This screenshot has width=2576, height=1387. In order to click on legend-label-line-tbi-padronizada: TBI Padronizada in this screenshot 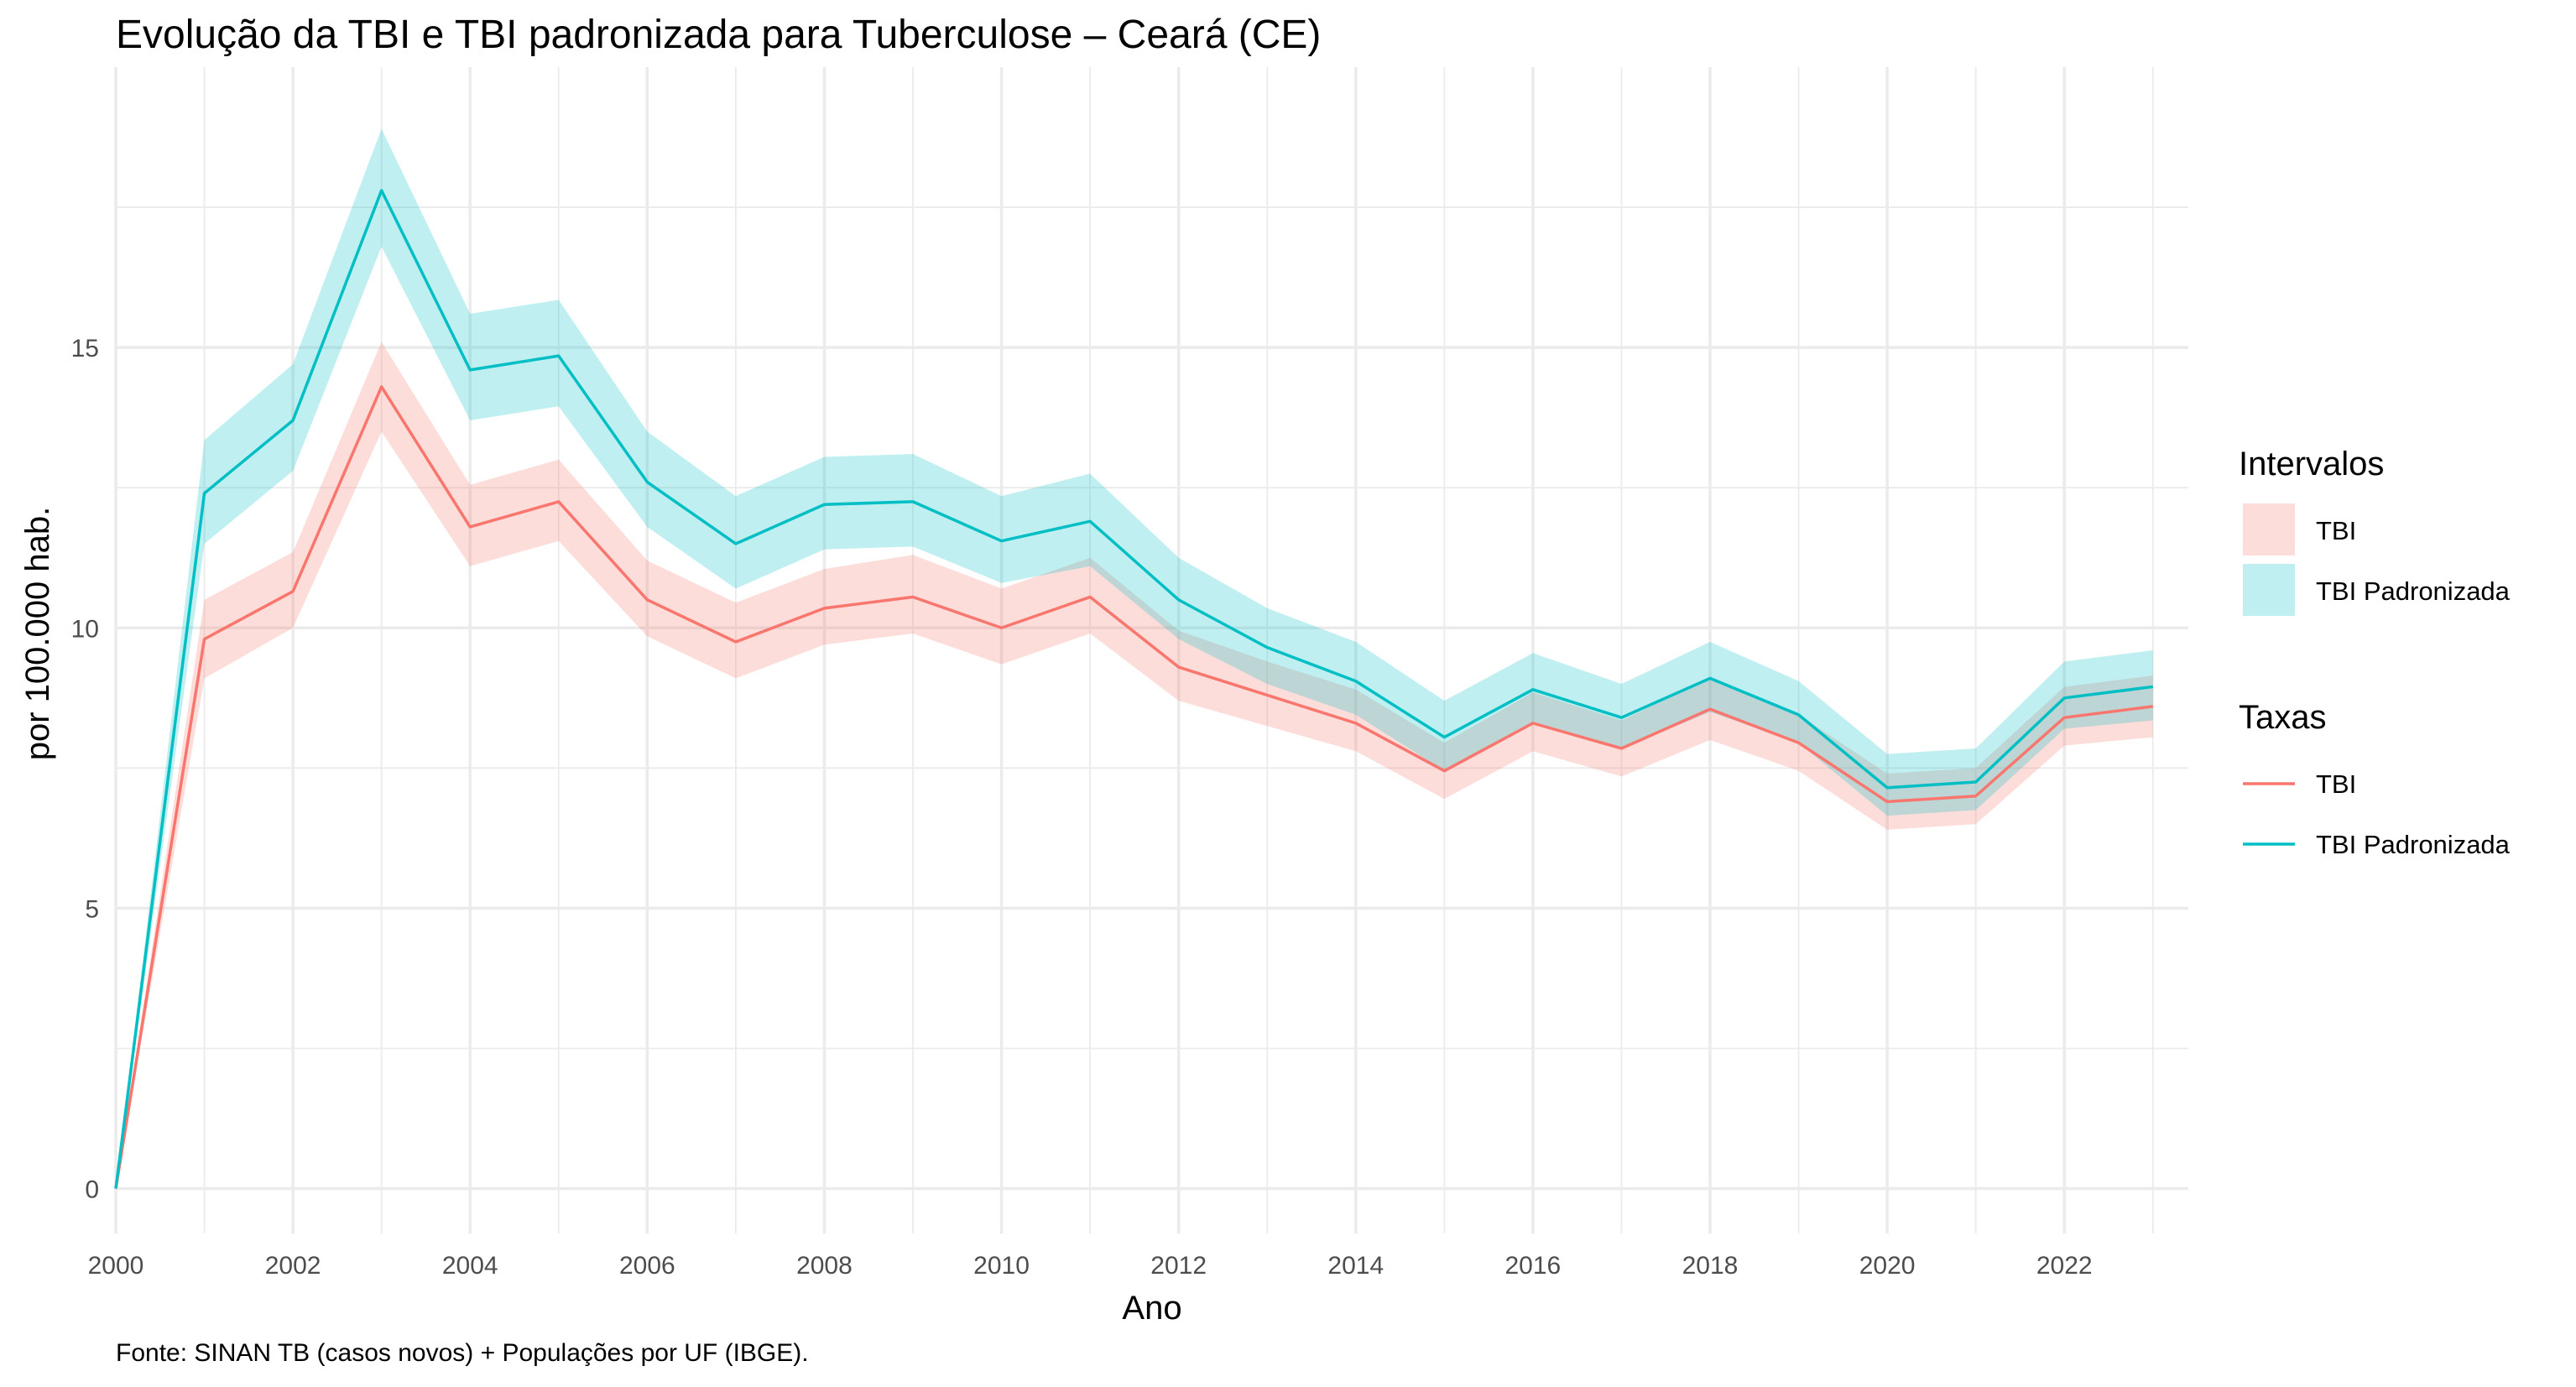, I will do `click(2413, 844)`.